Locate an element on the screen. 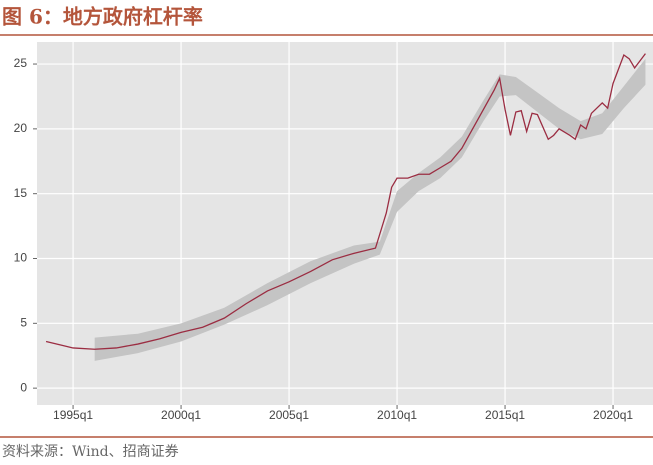 The height and width of the screenshot is (465, 653). x-tick-label: 2000q1 is located at coordinates (181, 415).